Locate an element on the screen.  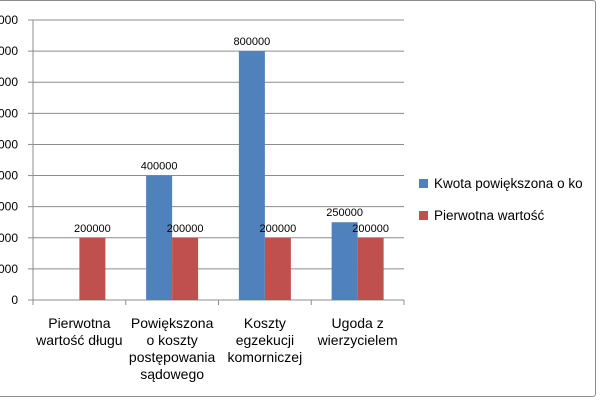
category-label: komorniczej is located at coordinates (265, 357).